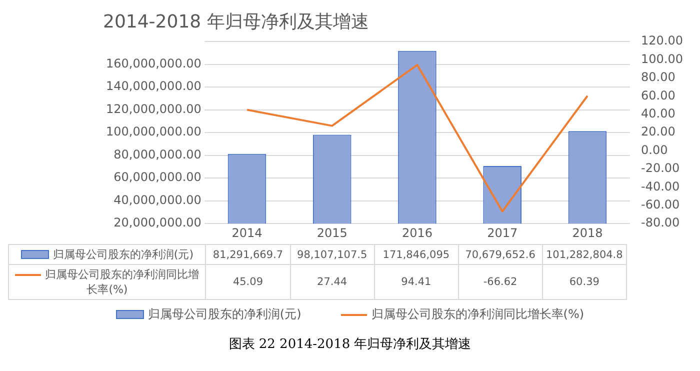 The width and height of the screenshot is (700, 371). What do you see at coordinates (248, 282) in the screenshot?
I see `data-label: 45.09` at bounding box center [248, 282].